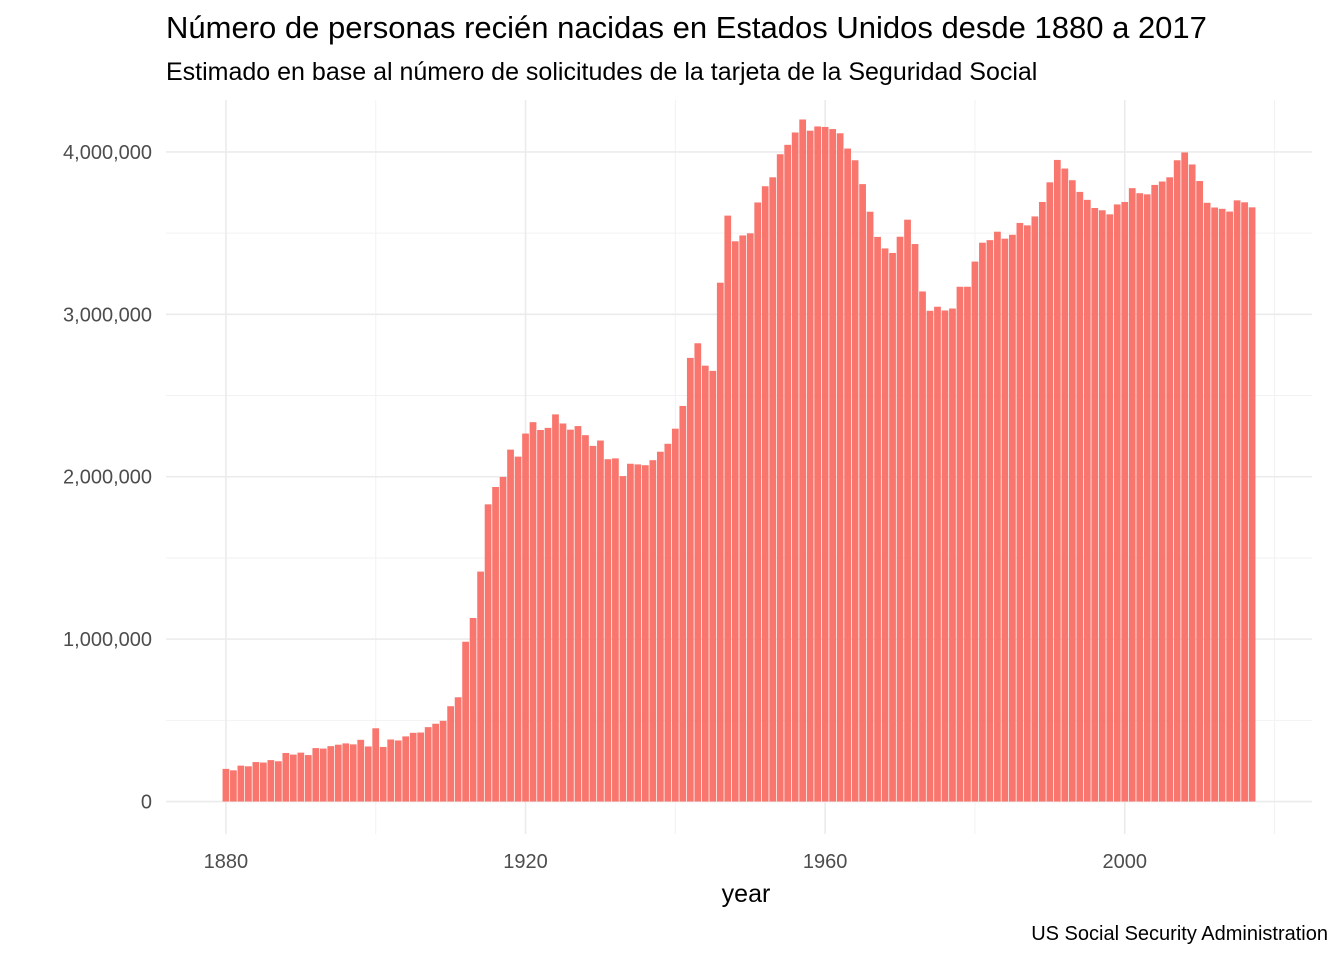 The width and height of the screenshot is (1344, 960). I want to click on bar-1994, so click(1080, 496).